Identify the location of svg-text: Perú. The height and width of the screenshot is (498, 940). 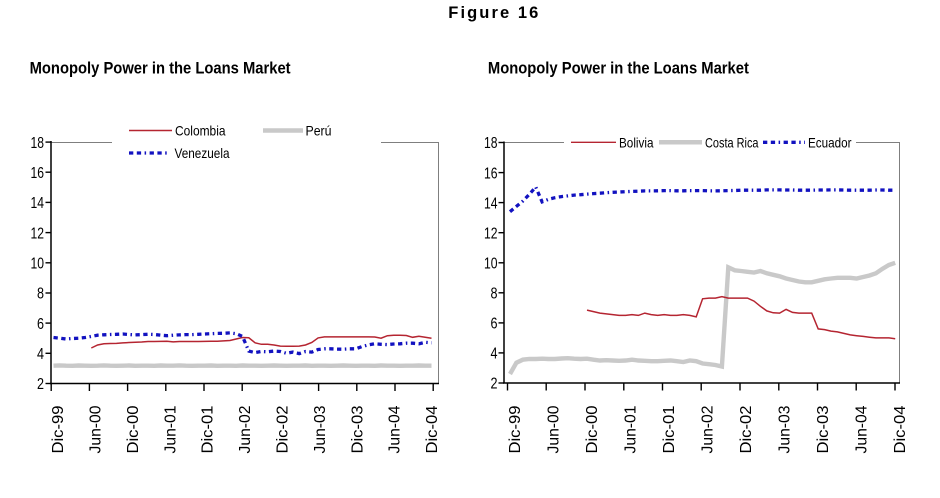
(319, 131).